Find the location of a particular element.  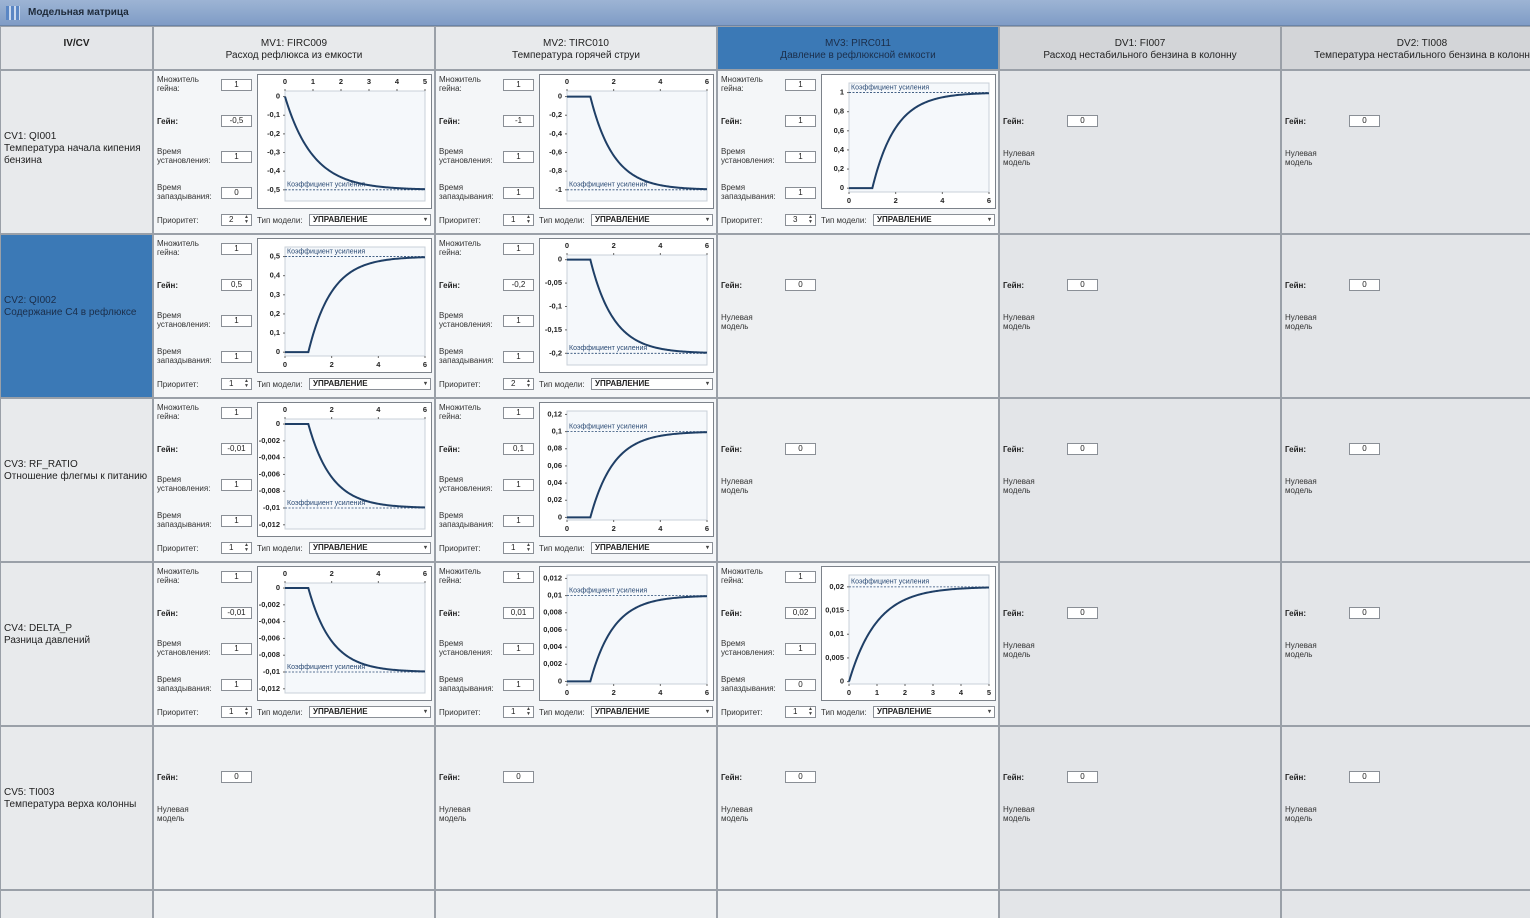

column-header: MV1: FIRC009 Расход рефлюкса из емкости is located at coordinates (294, 48).